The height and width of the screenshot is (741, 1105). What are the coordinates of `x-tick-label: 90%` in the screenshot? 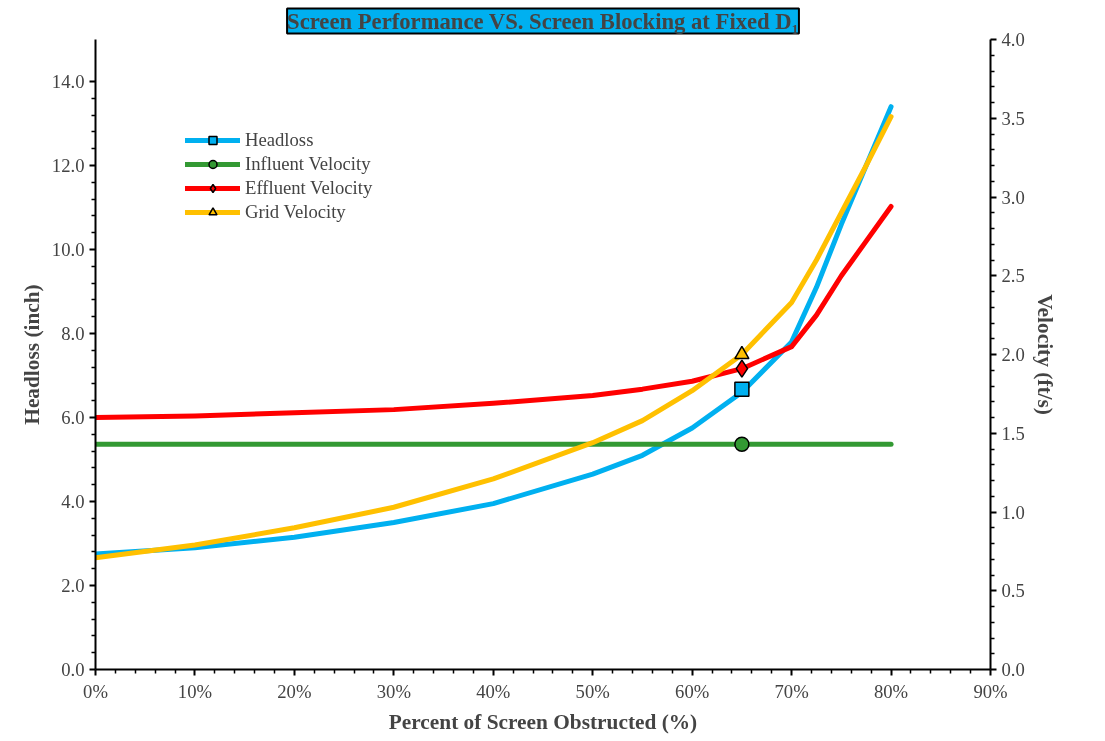 It's located at (990, 691).